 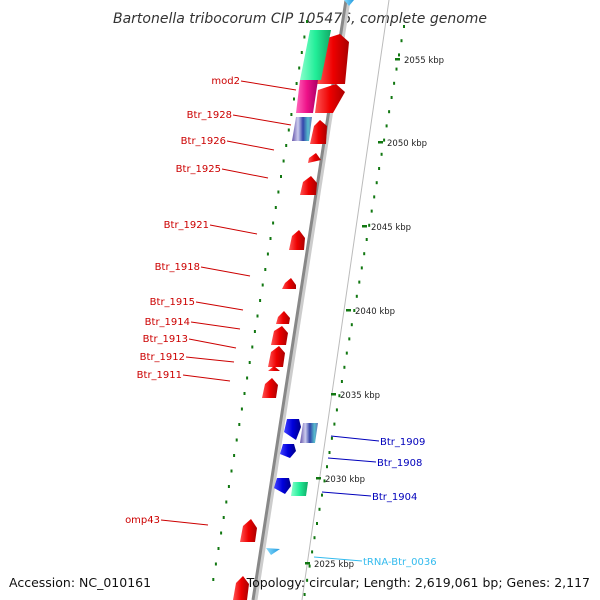 What do you see at coordinates (345, 480) in the screenshot?
I see `scale-tick-label: 2030 kbp` at bounding box center [345, 480].